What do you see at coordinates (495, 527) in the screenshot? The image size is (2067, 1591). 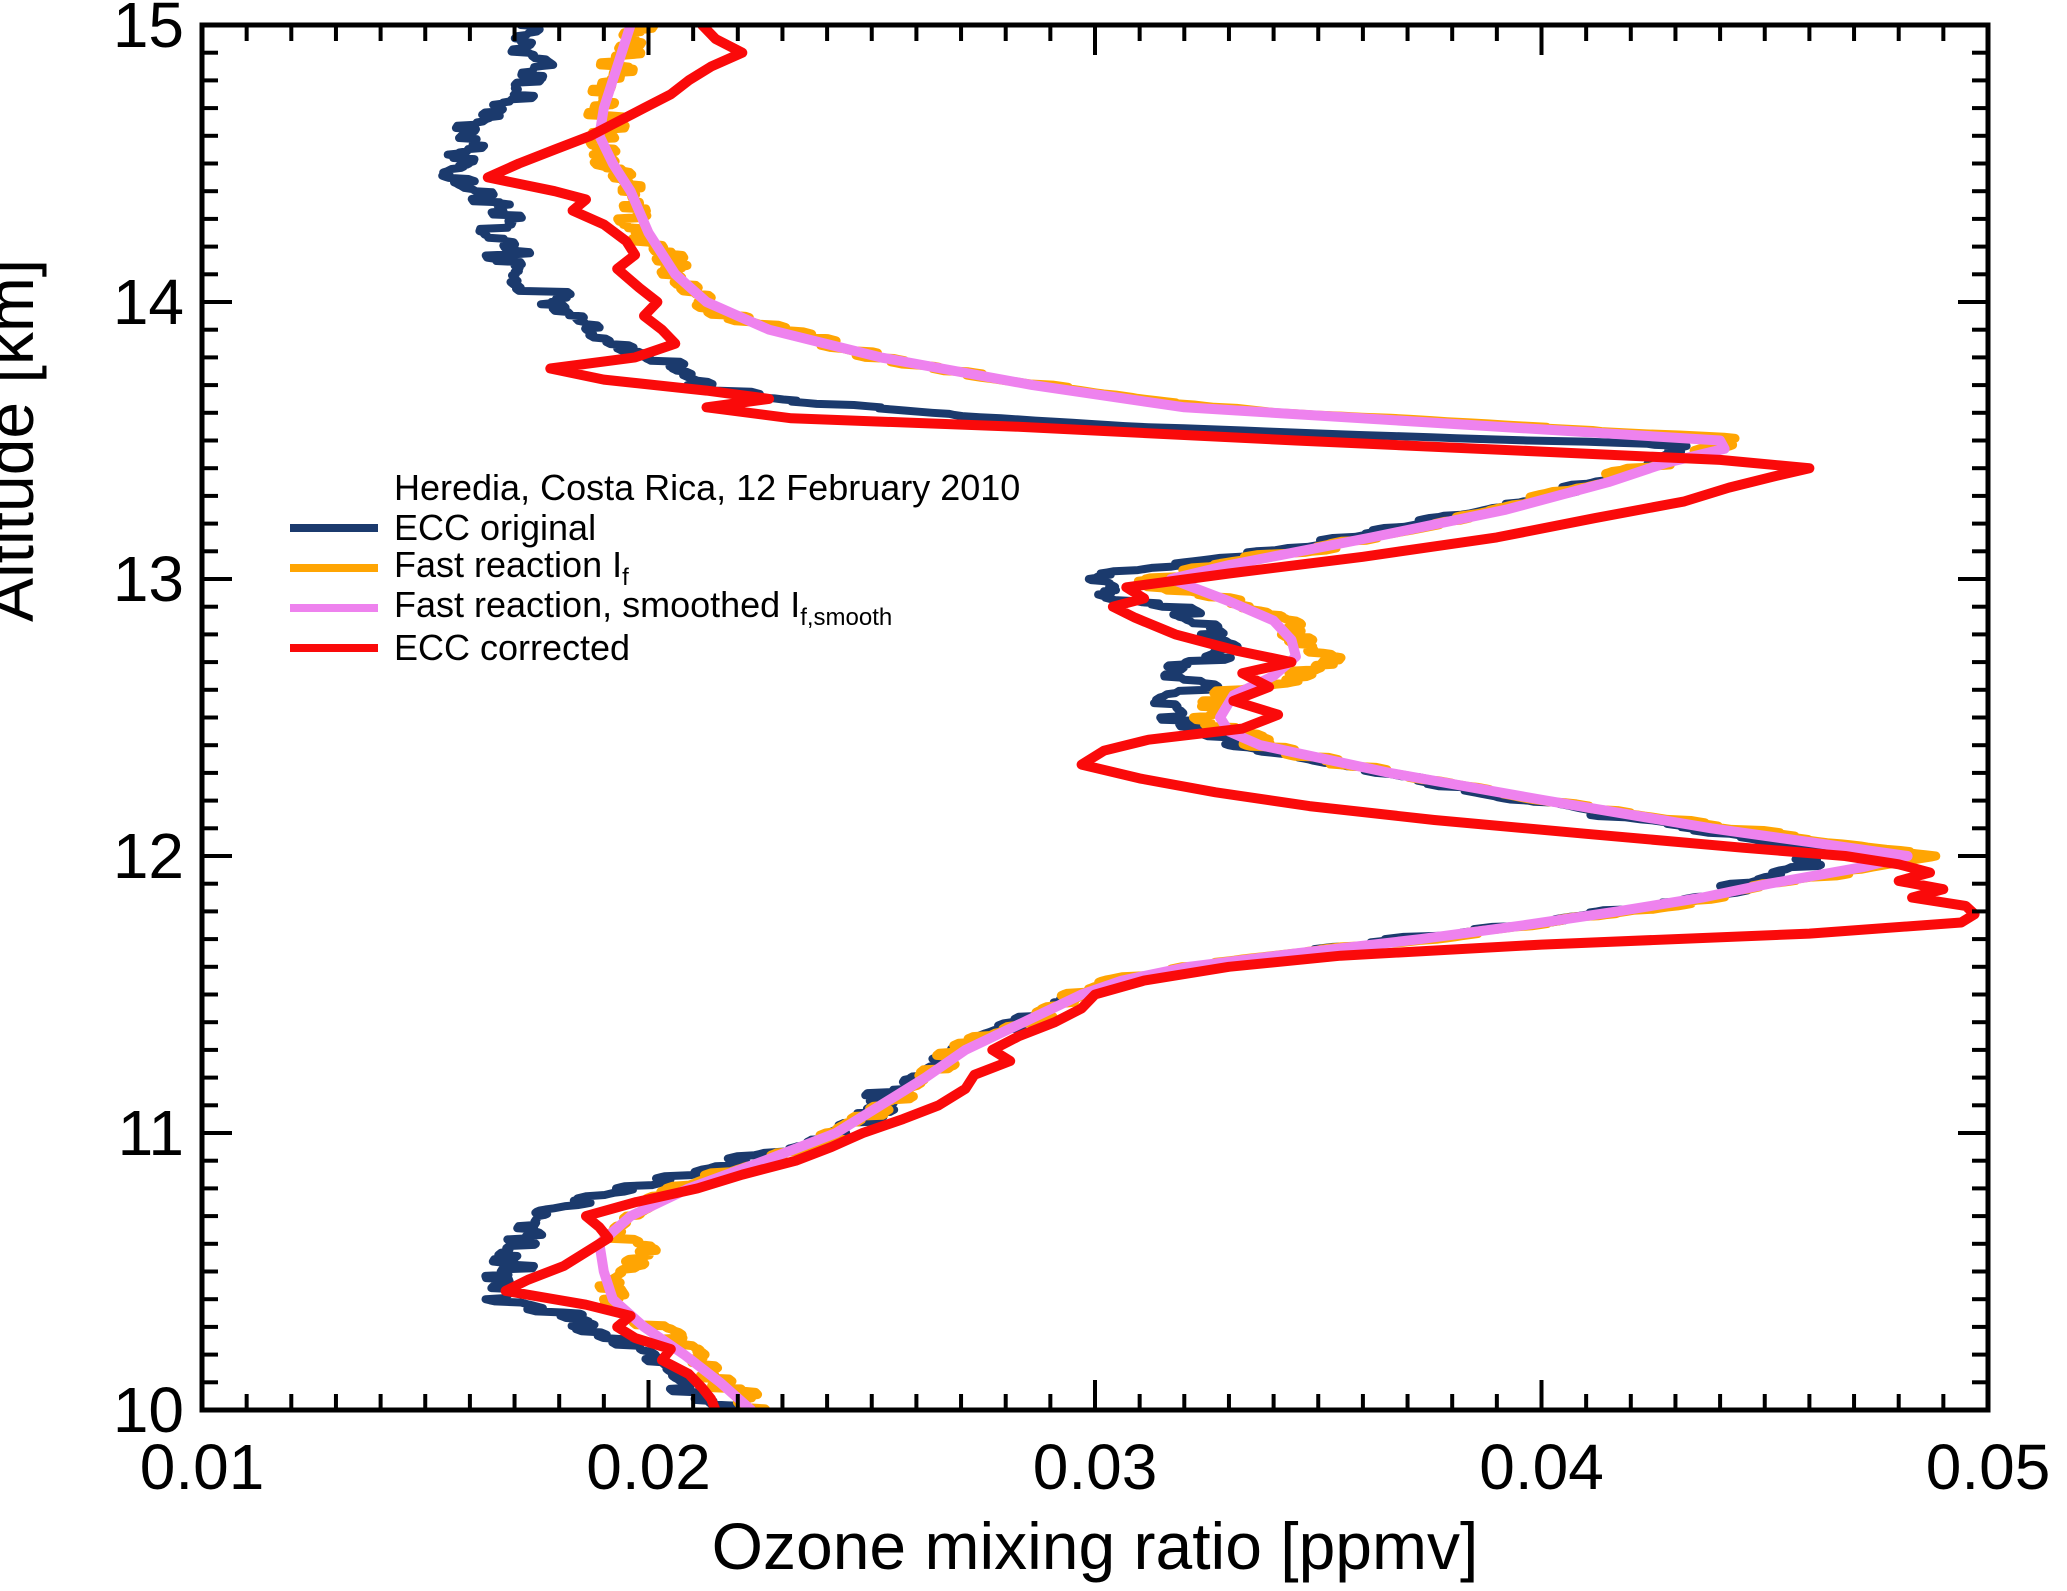 I see `legend-label: ECC original` at bounding box center [495, 527].